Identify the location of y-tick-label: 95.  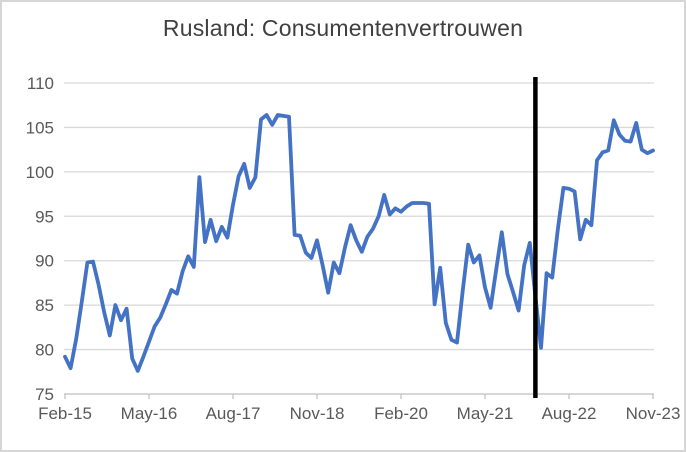
(44, 216).